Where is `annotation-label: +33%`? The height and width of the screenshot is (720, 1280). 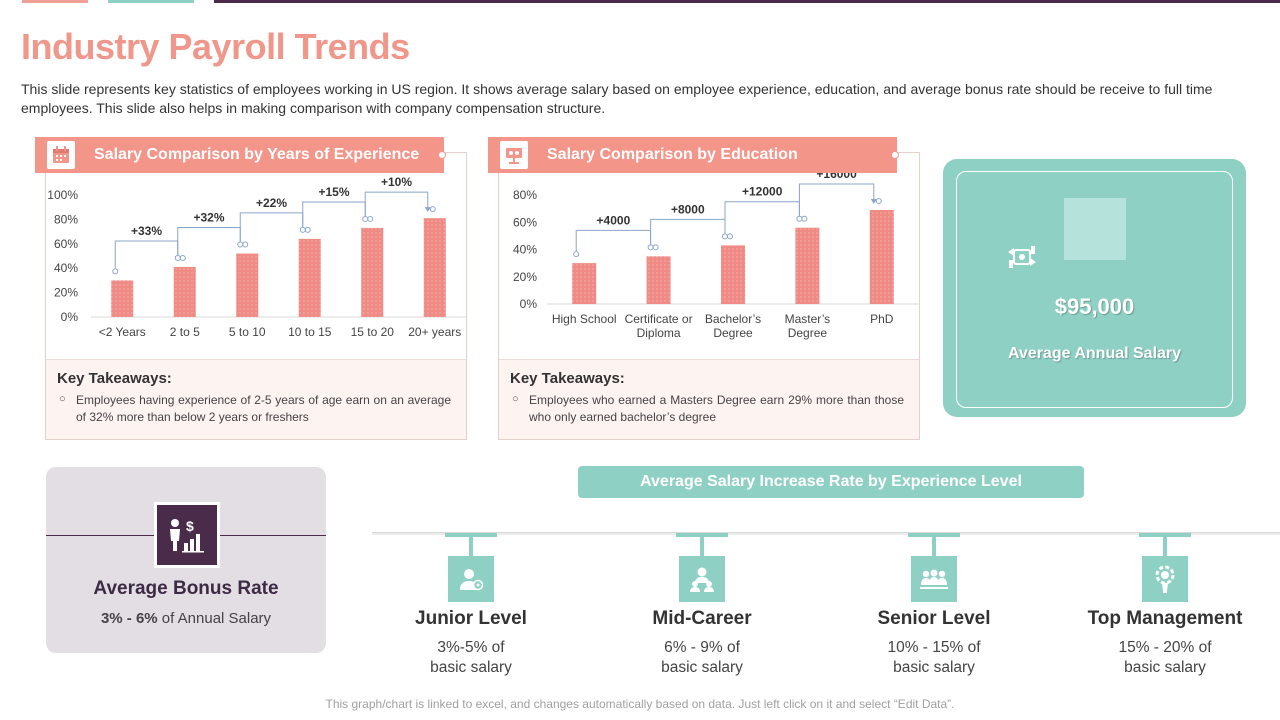
annotation-label: +33% is located at coordinates (146, 231).